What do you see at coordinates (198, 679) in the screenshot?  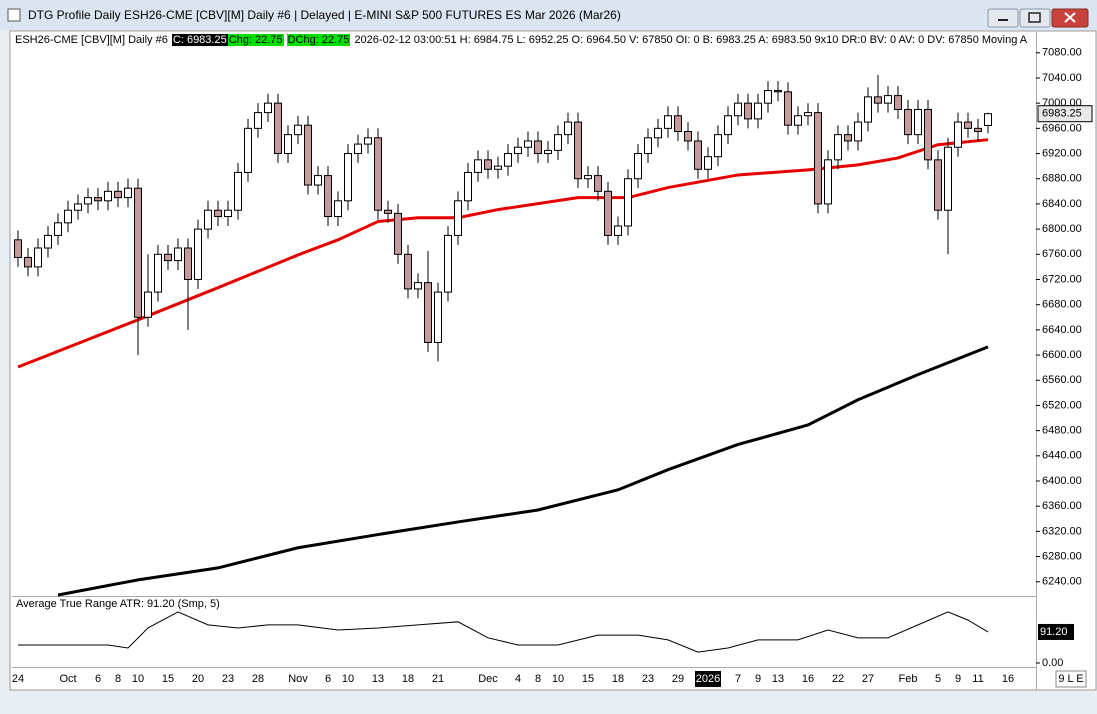 I see `x-tick-label: 20` at bounding box center [198, 679].